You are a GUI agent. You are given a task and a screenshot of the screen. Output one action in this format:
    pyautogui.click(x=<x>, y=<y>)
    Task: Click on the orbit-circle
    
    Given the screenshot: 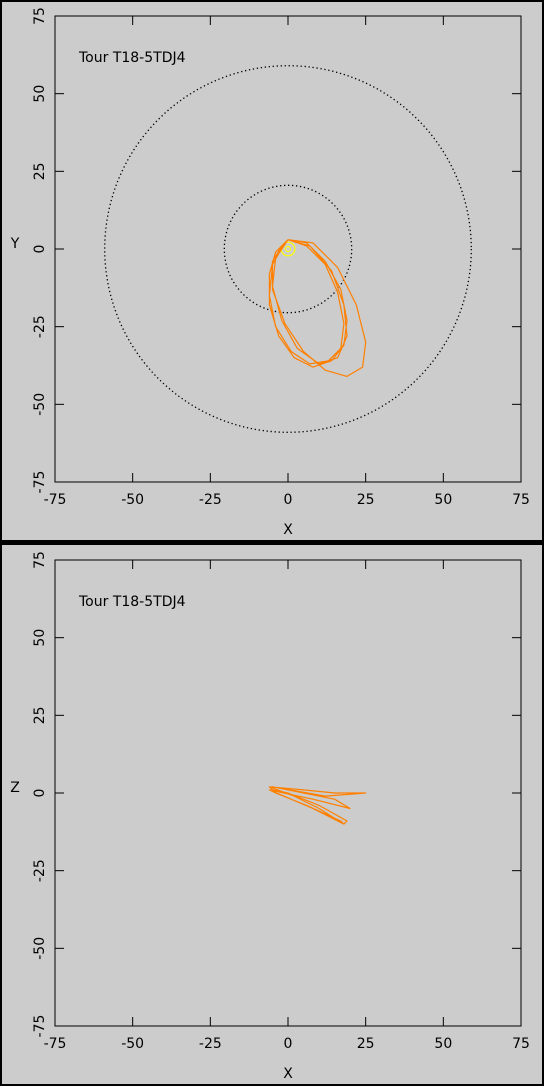 What is the action you would take?
    pyautogui.click(x=288, y=249)
    